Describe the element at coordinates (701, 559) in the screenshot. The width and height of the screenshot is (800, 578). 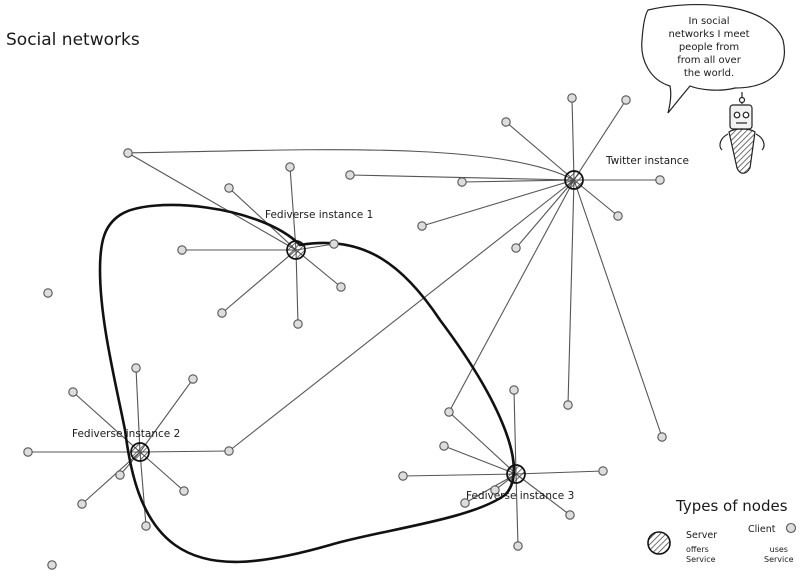
I see `legend-server-desc-line: Service` at that location.